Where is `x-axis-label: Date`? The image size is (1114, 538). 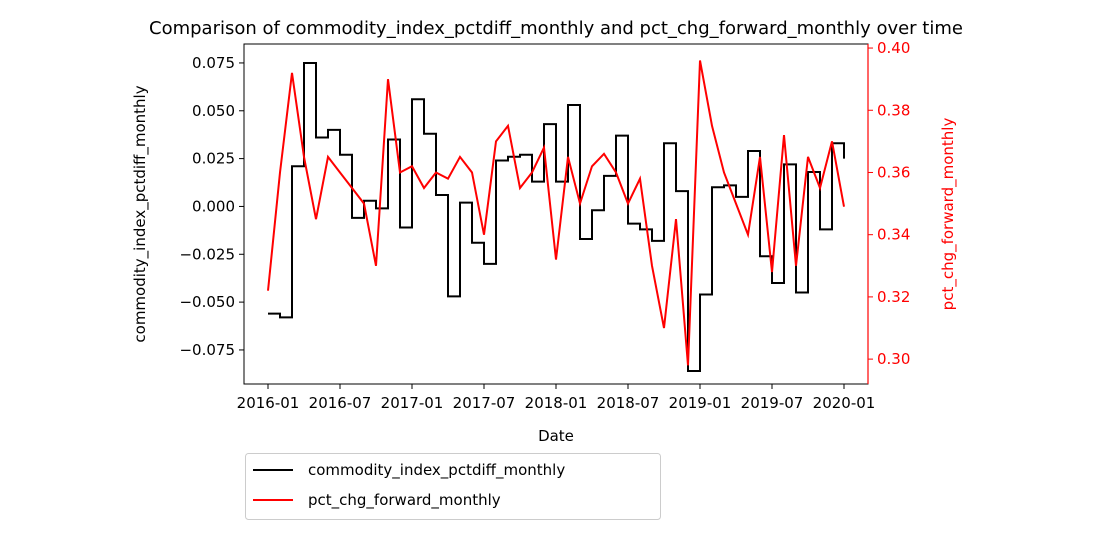
x-axis-label: Date is located at coordinates (556, 436).